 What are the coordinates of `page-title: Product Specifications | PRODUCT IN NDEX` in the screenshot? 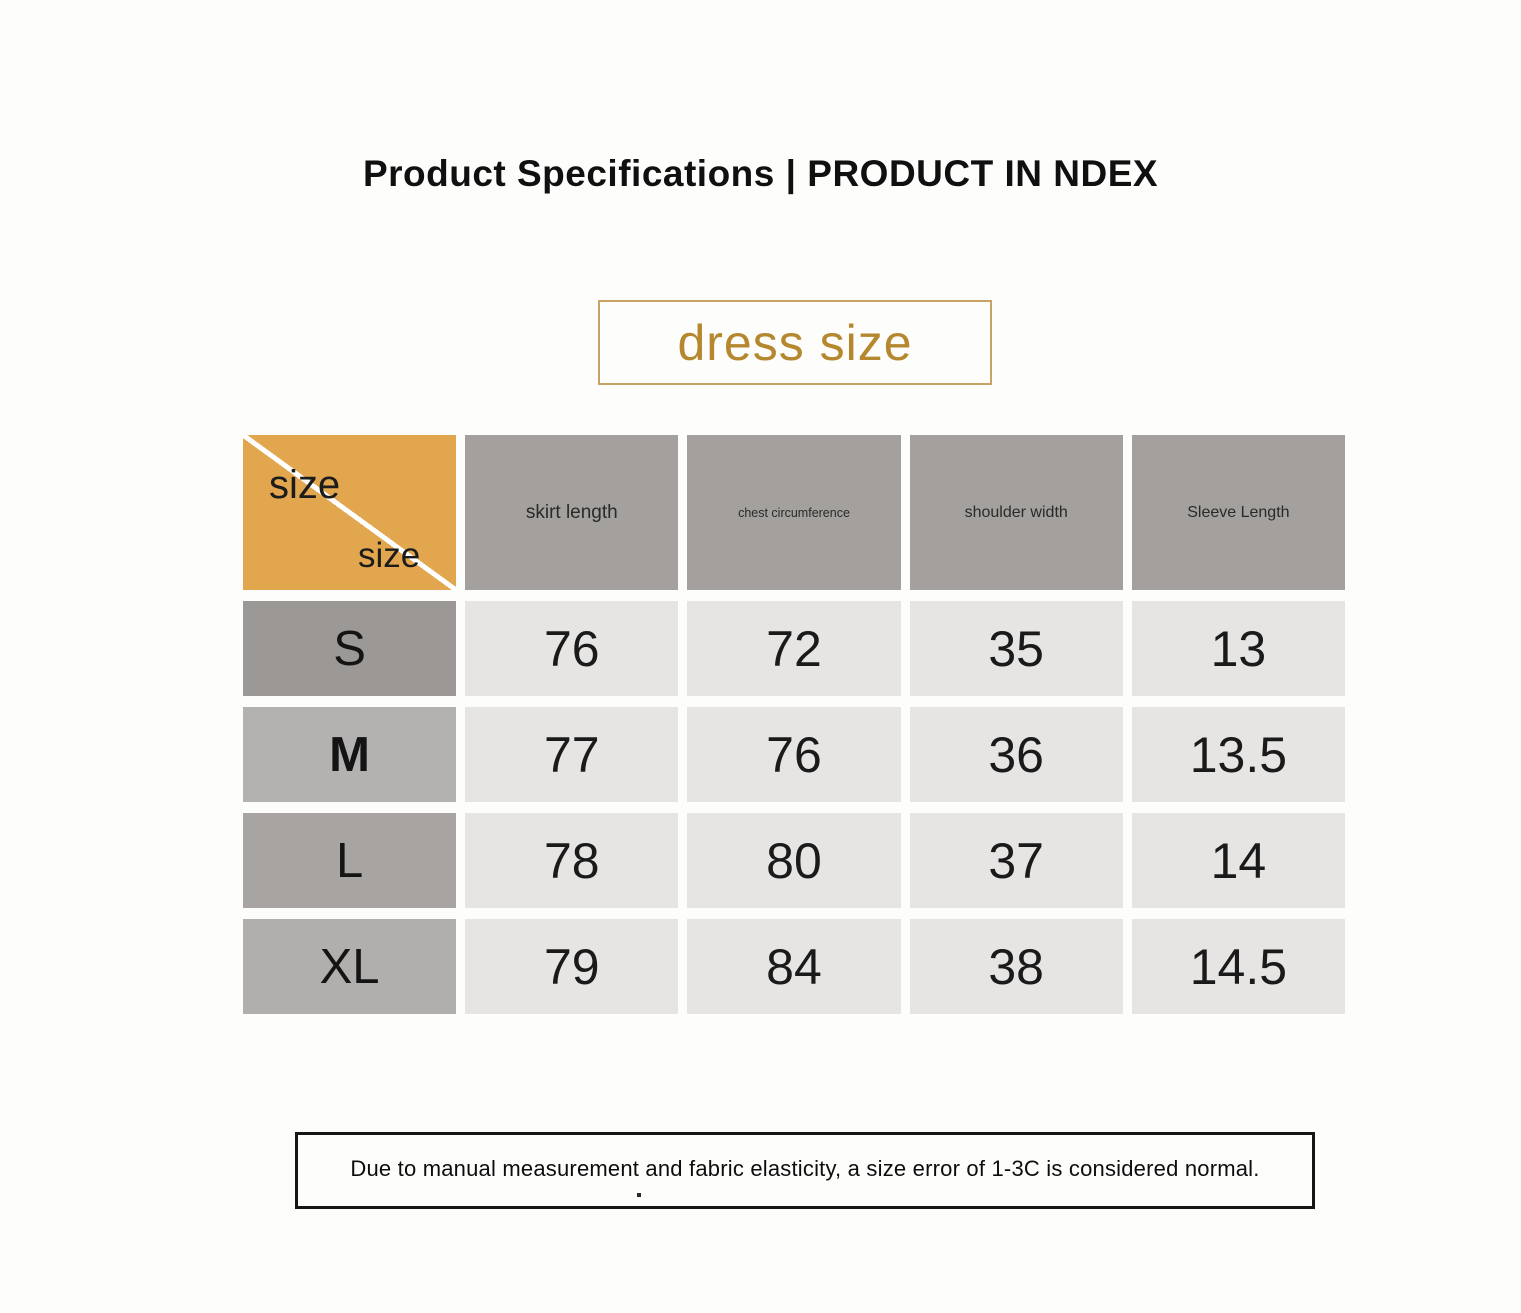 It's located at (760, 173).